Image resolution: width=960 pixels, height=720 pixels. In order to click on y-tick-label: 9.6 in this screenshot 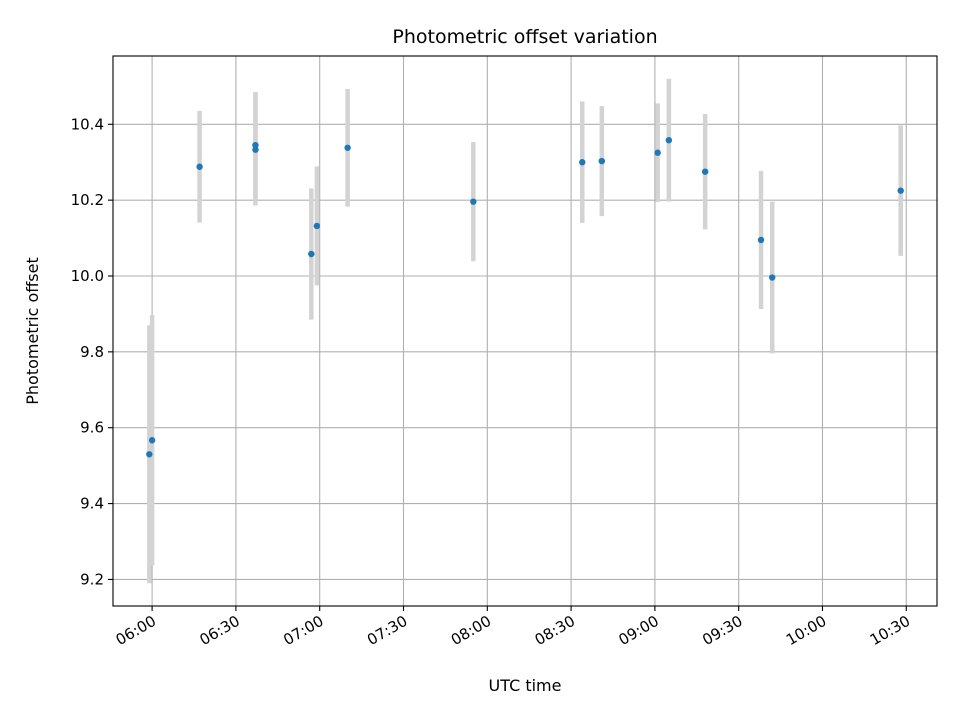, I will do `click(92, 428)`.